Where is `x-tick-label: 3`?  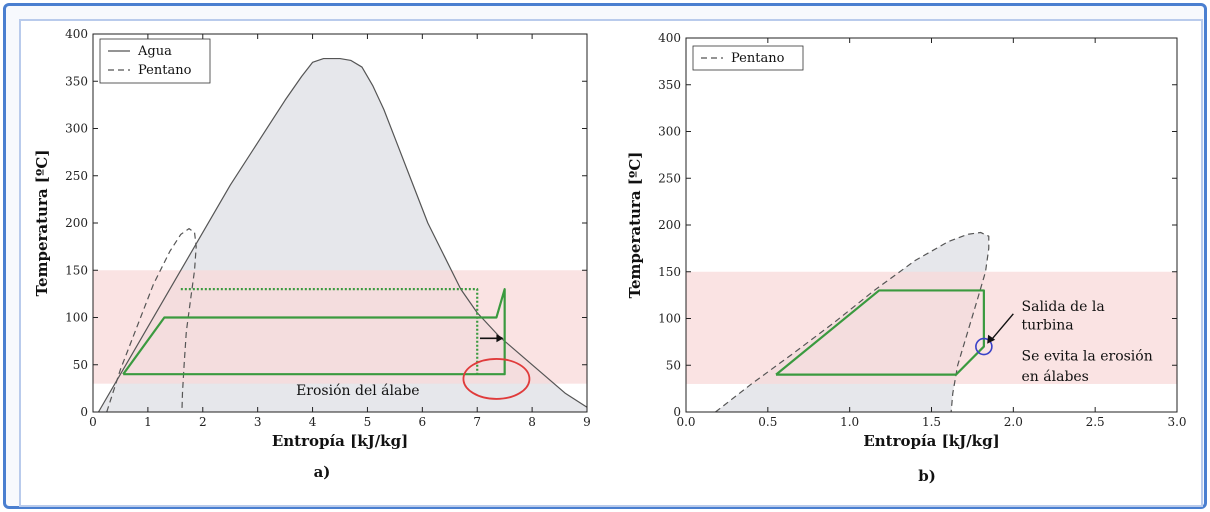 x-tick-label: 3 is located at coordinates (258, 422).